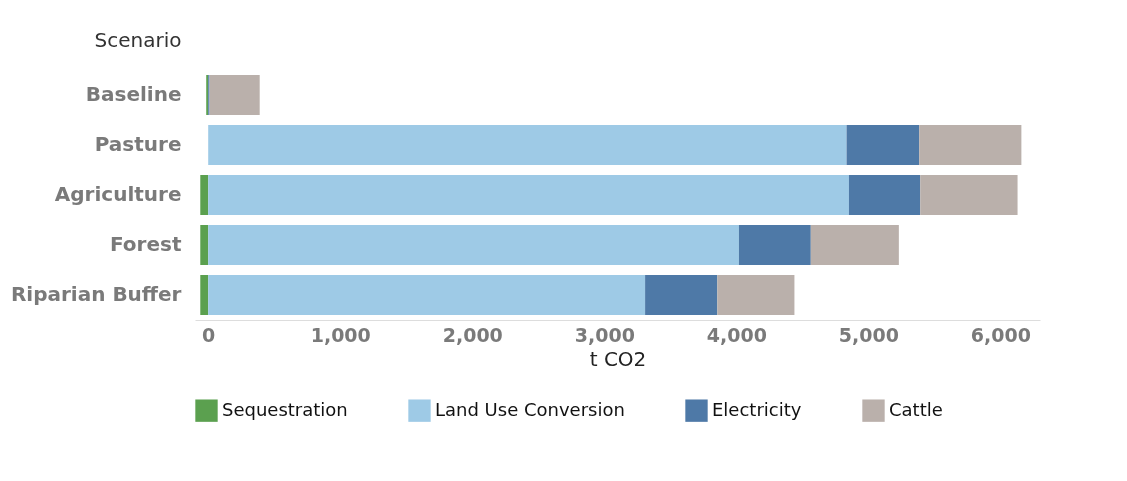  I want to click on x-axis-title: t CO2, so click(618, 358).